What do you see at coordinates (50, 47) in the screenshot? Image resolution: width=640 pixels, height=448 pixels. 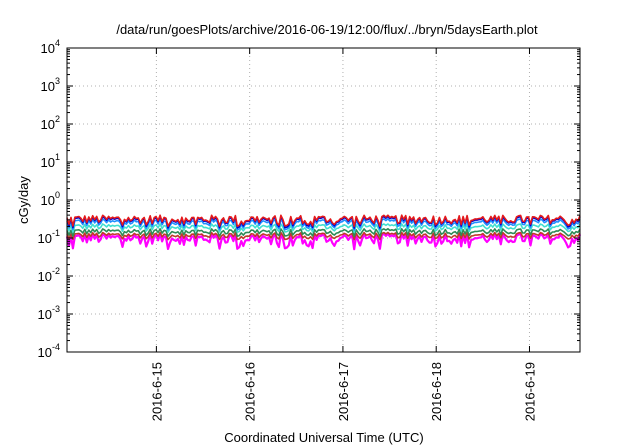 I see `y-tick-label: 10⁴` at bounding box center [50, 47].